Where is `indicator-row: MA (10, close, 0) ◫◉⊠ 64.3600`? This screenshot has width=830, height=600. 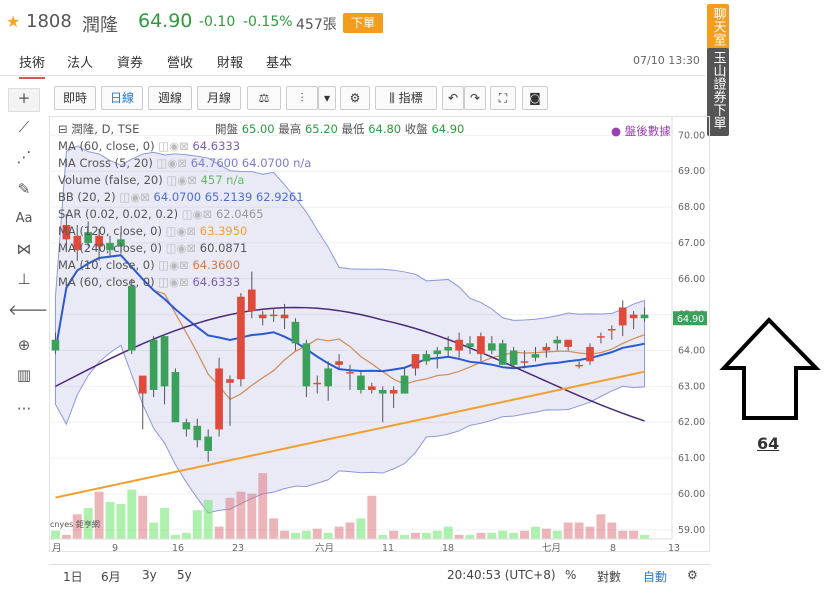 indicator-row: MA (10, close, 0) ◫◉⊠ 64.3600 is located at coordinates (149, 265).